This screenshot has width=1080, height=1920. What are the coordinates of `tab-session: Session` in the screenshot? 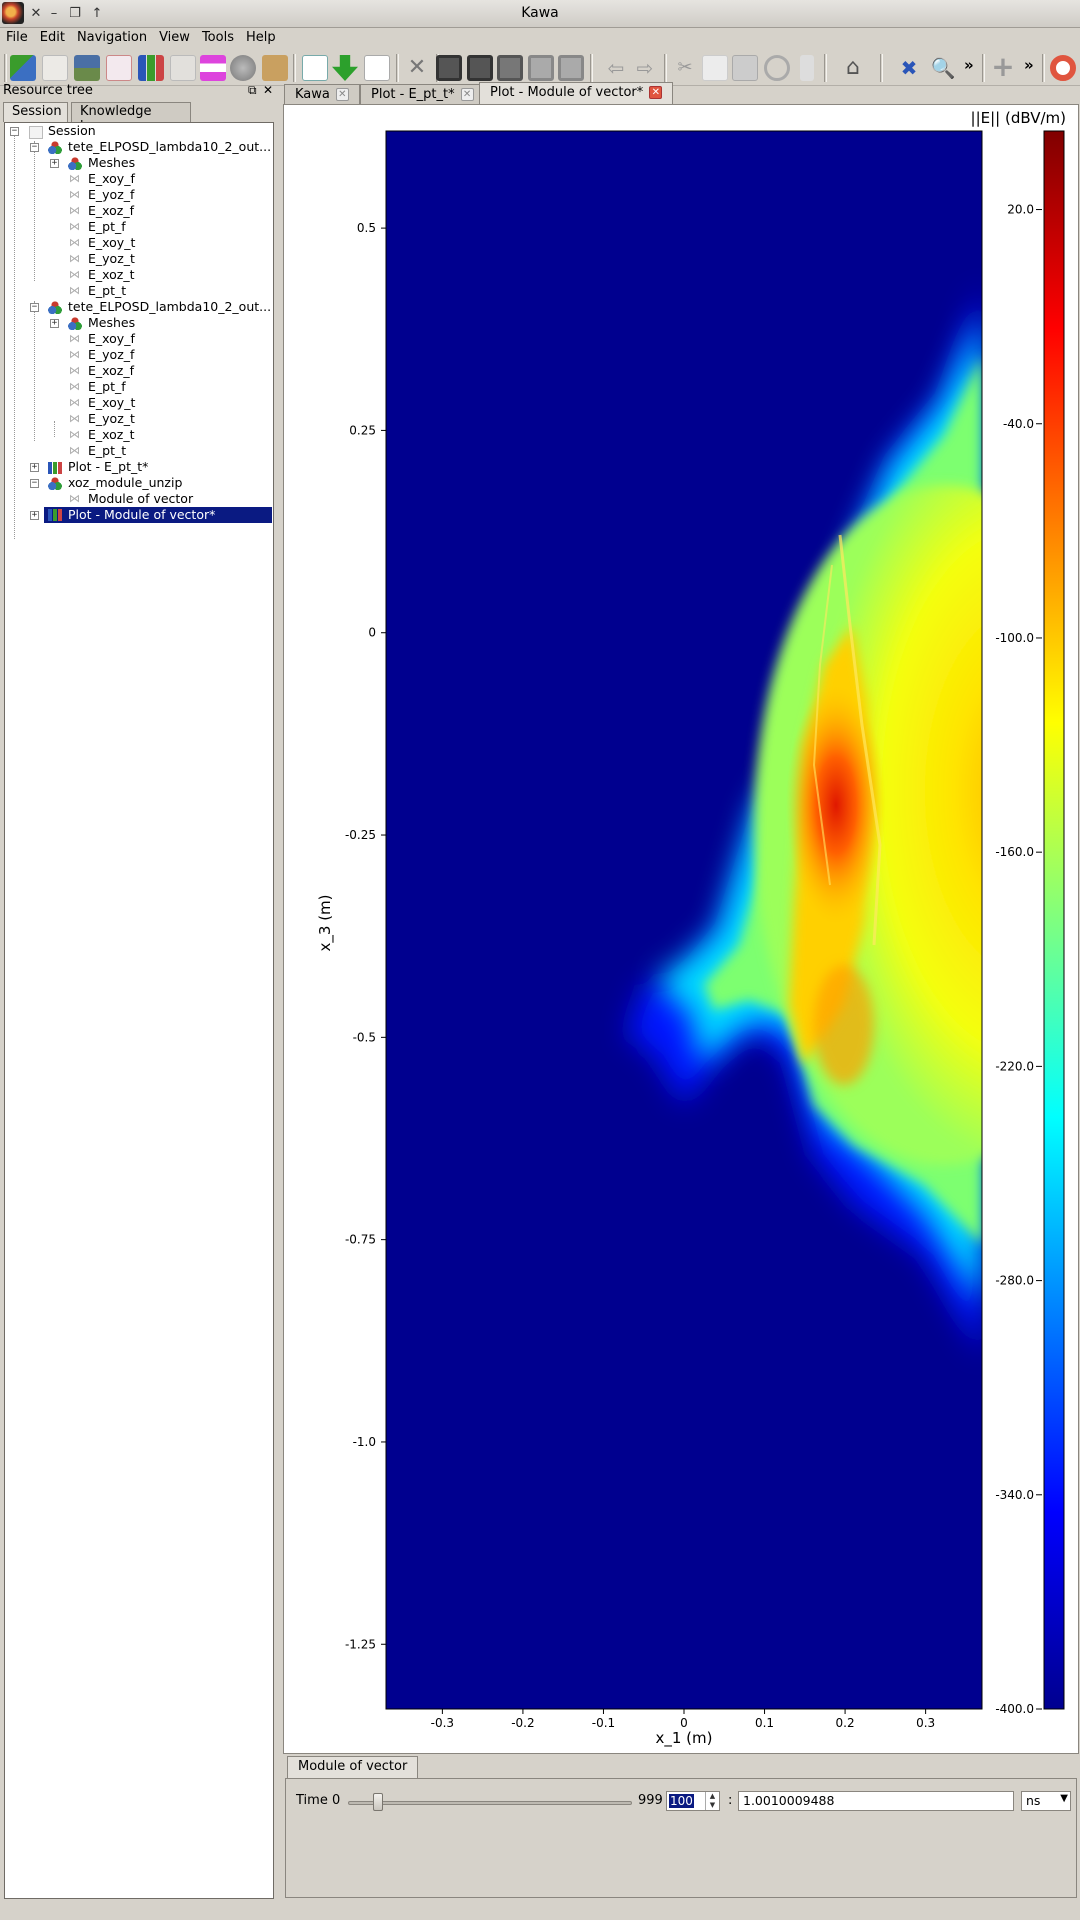 It's located at (35, 112).